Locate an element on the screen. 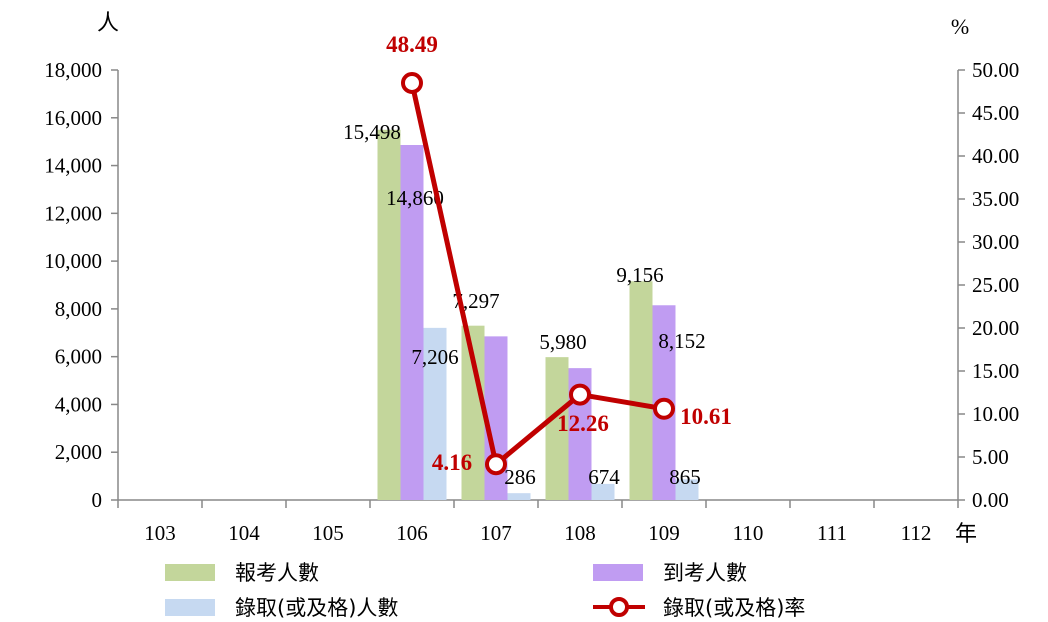 The image size is (1048, 622). bar-data-label: 5,980 is located at coordinates (562, 342).